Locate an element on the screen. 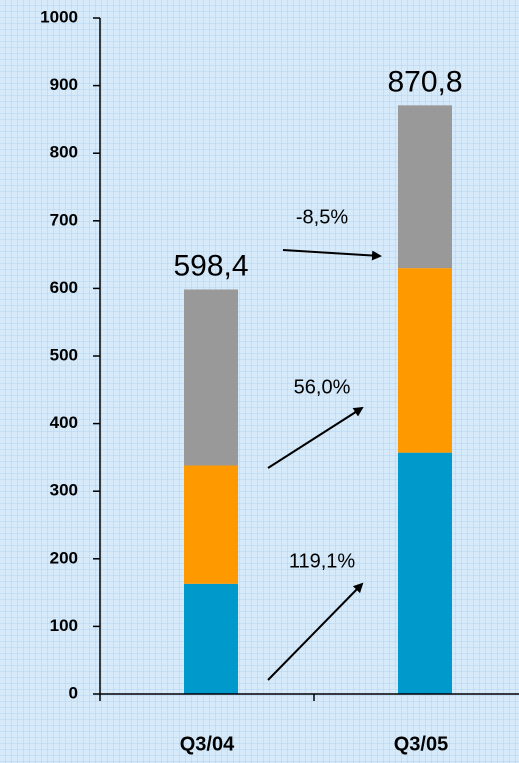  annotation: -8,5% is located at coordinates (322, 217).